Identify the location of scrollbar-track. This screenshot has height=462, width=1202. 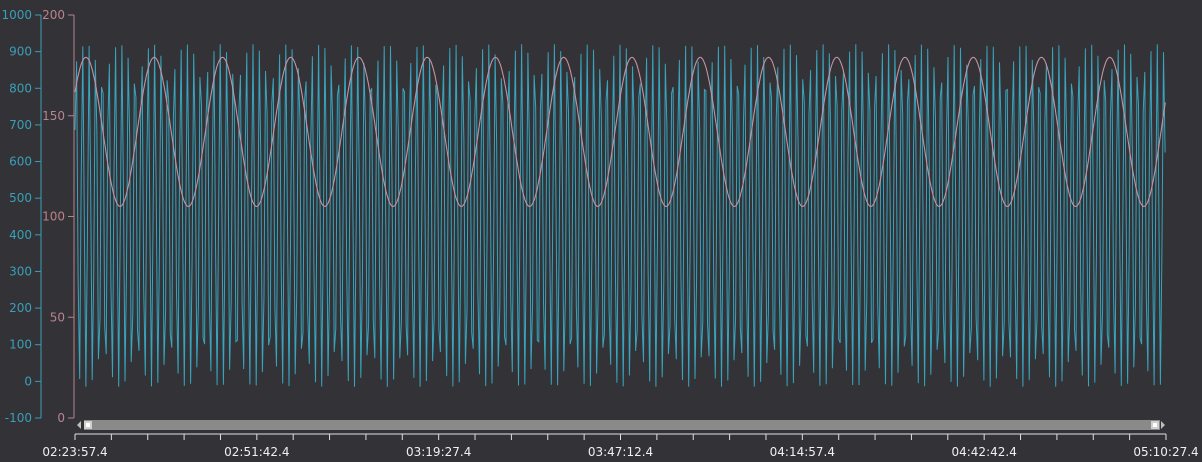
(622, 425).